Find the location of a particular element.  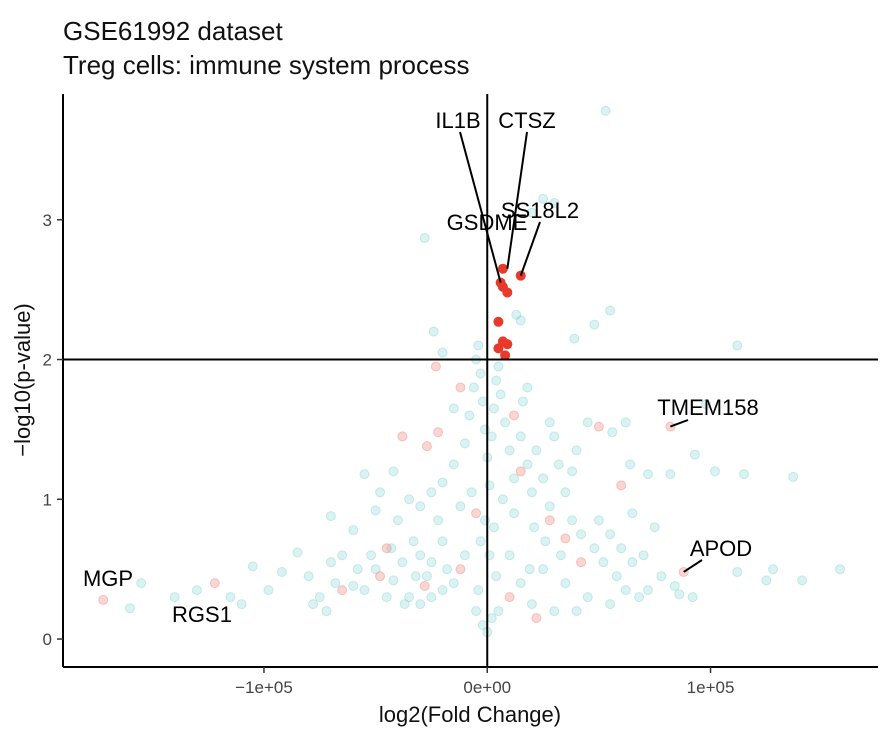

y-tick-label: 3 is located at coordinates (47, 220).